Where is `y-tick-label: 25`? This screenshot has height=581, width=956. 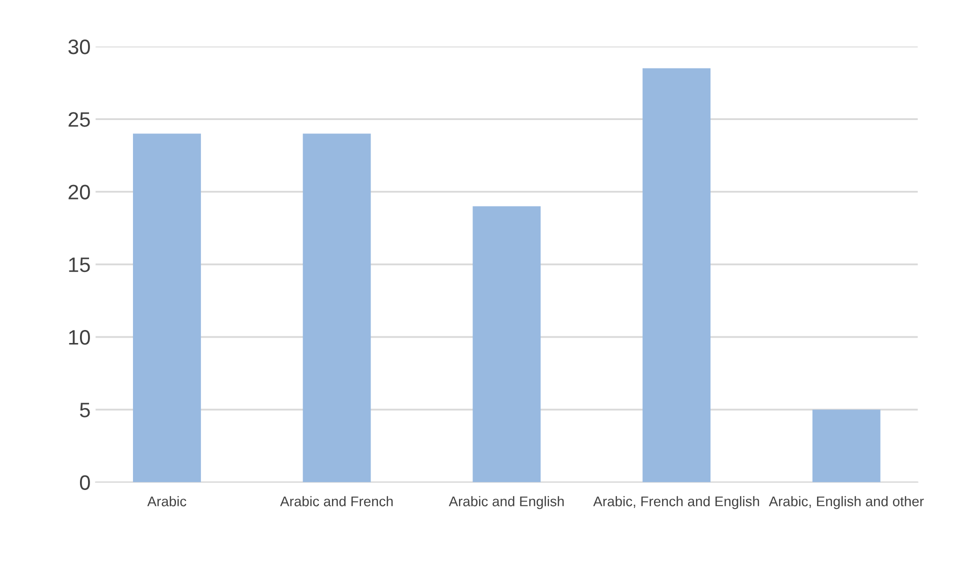 y-tick-label: 25 is located at coordinates (79, 119).